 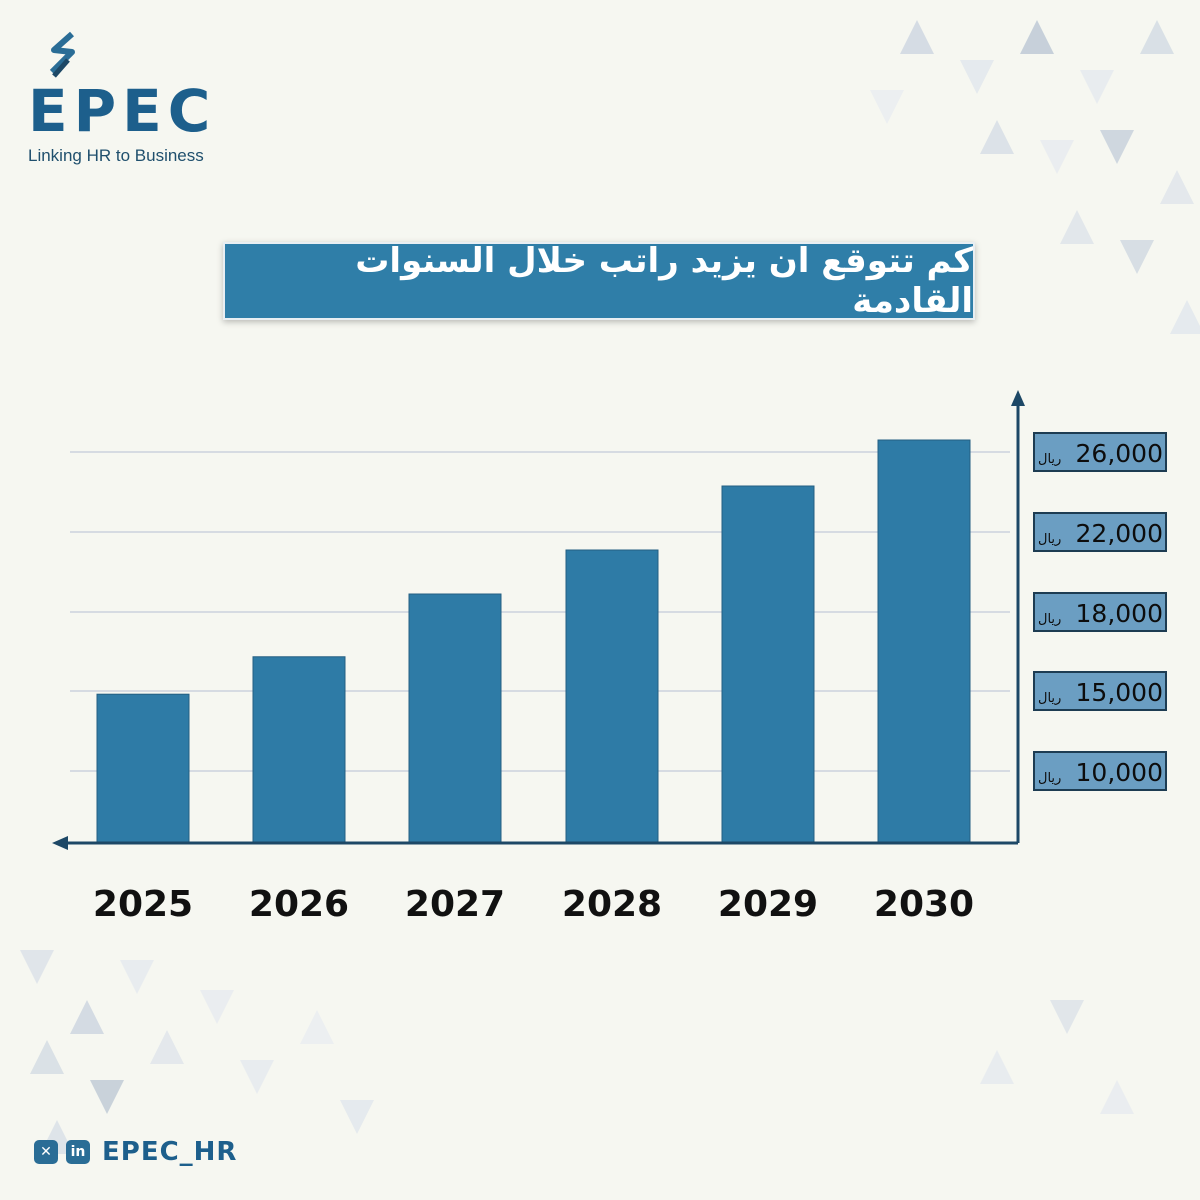 I want to click on y-tick-label: 26,000, so click(x=1119, y=453).